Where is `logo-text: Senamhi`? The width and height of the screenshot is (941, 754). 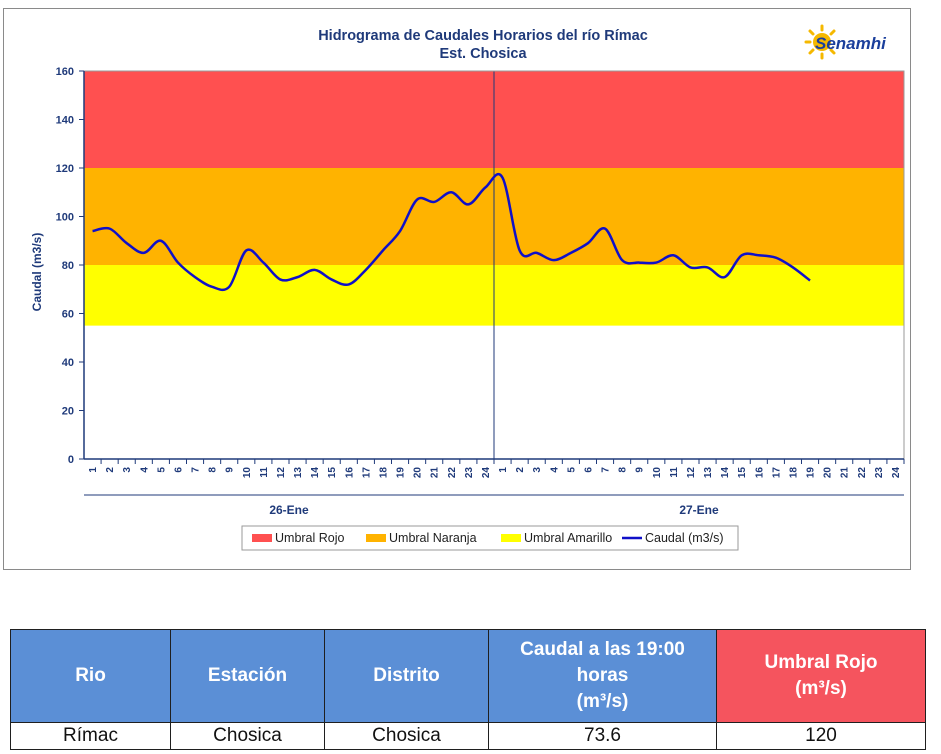 logo-text: Senamhi is located at coordinates (851, 43).